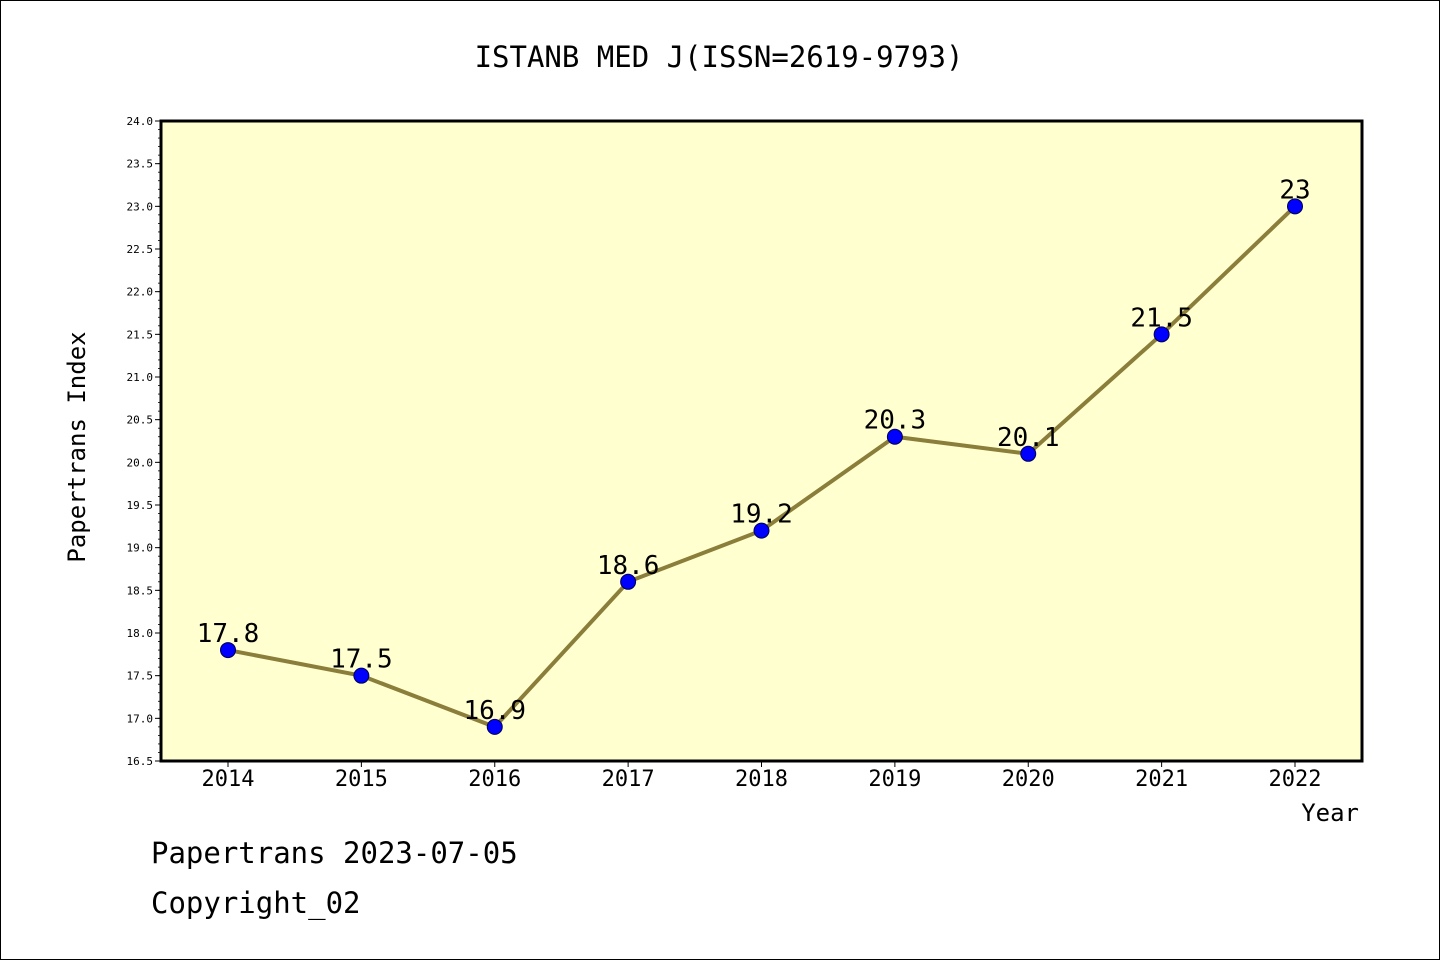 The width and height of the screenshot is (1440, 960). I want to click on x-tick-label: 2014, so click(228, 779).